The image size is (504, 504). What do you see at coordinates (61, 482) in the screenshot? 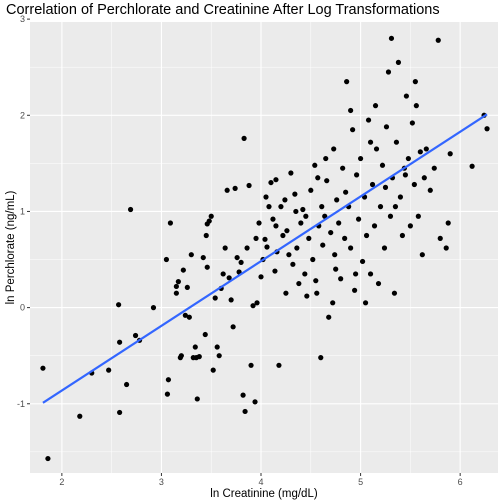
I see `x-tick-label: 2` at bounding box center [61, 482].